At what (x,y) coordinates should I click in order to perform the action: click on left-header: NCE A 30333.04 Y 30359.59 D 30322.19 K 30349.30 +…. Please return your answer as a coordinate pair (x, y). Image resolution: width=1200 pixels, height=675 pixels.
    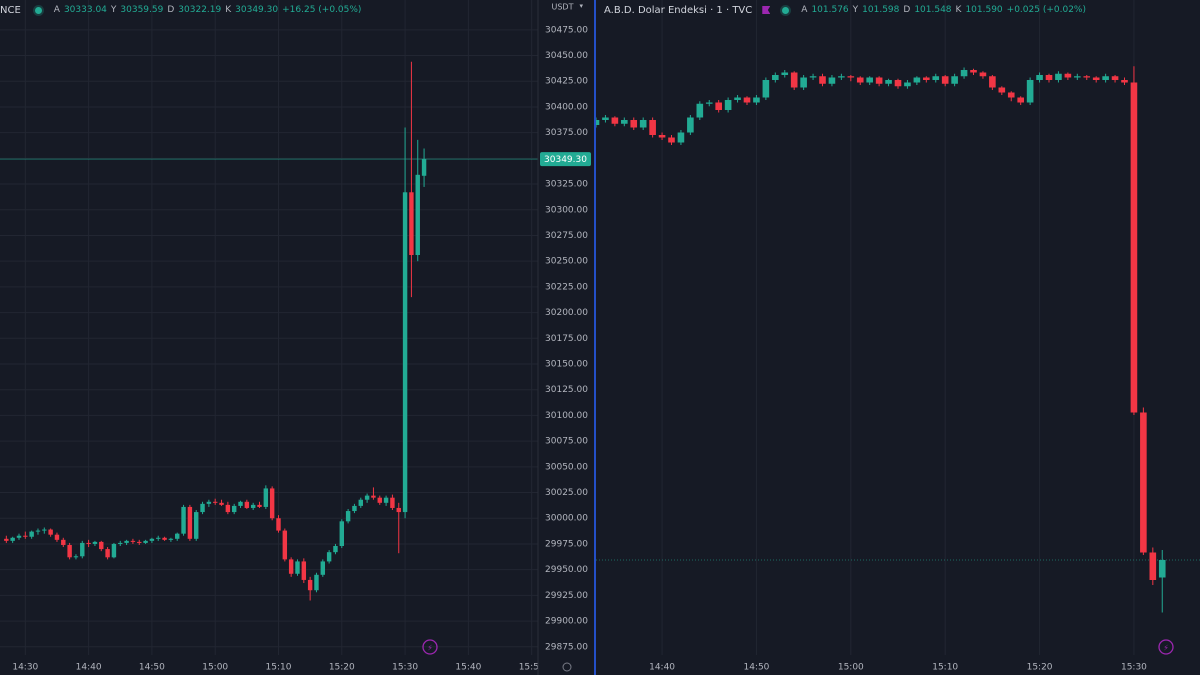
    Looking at the image, I should click on (180, 10).